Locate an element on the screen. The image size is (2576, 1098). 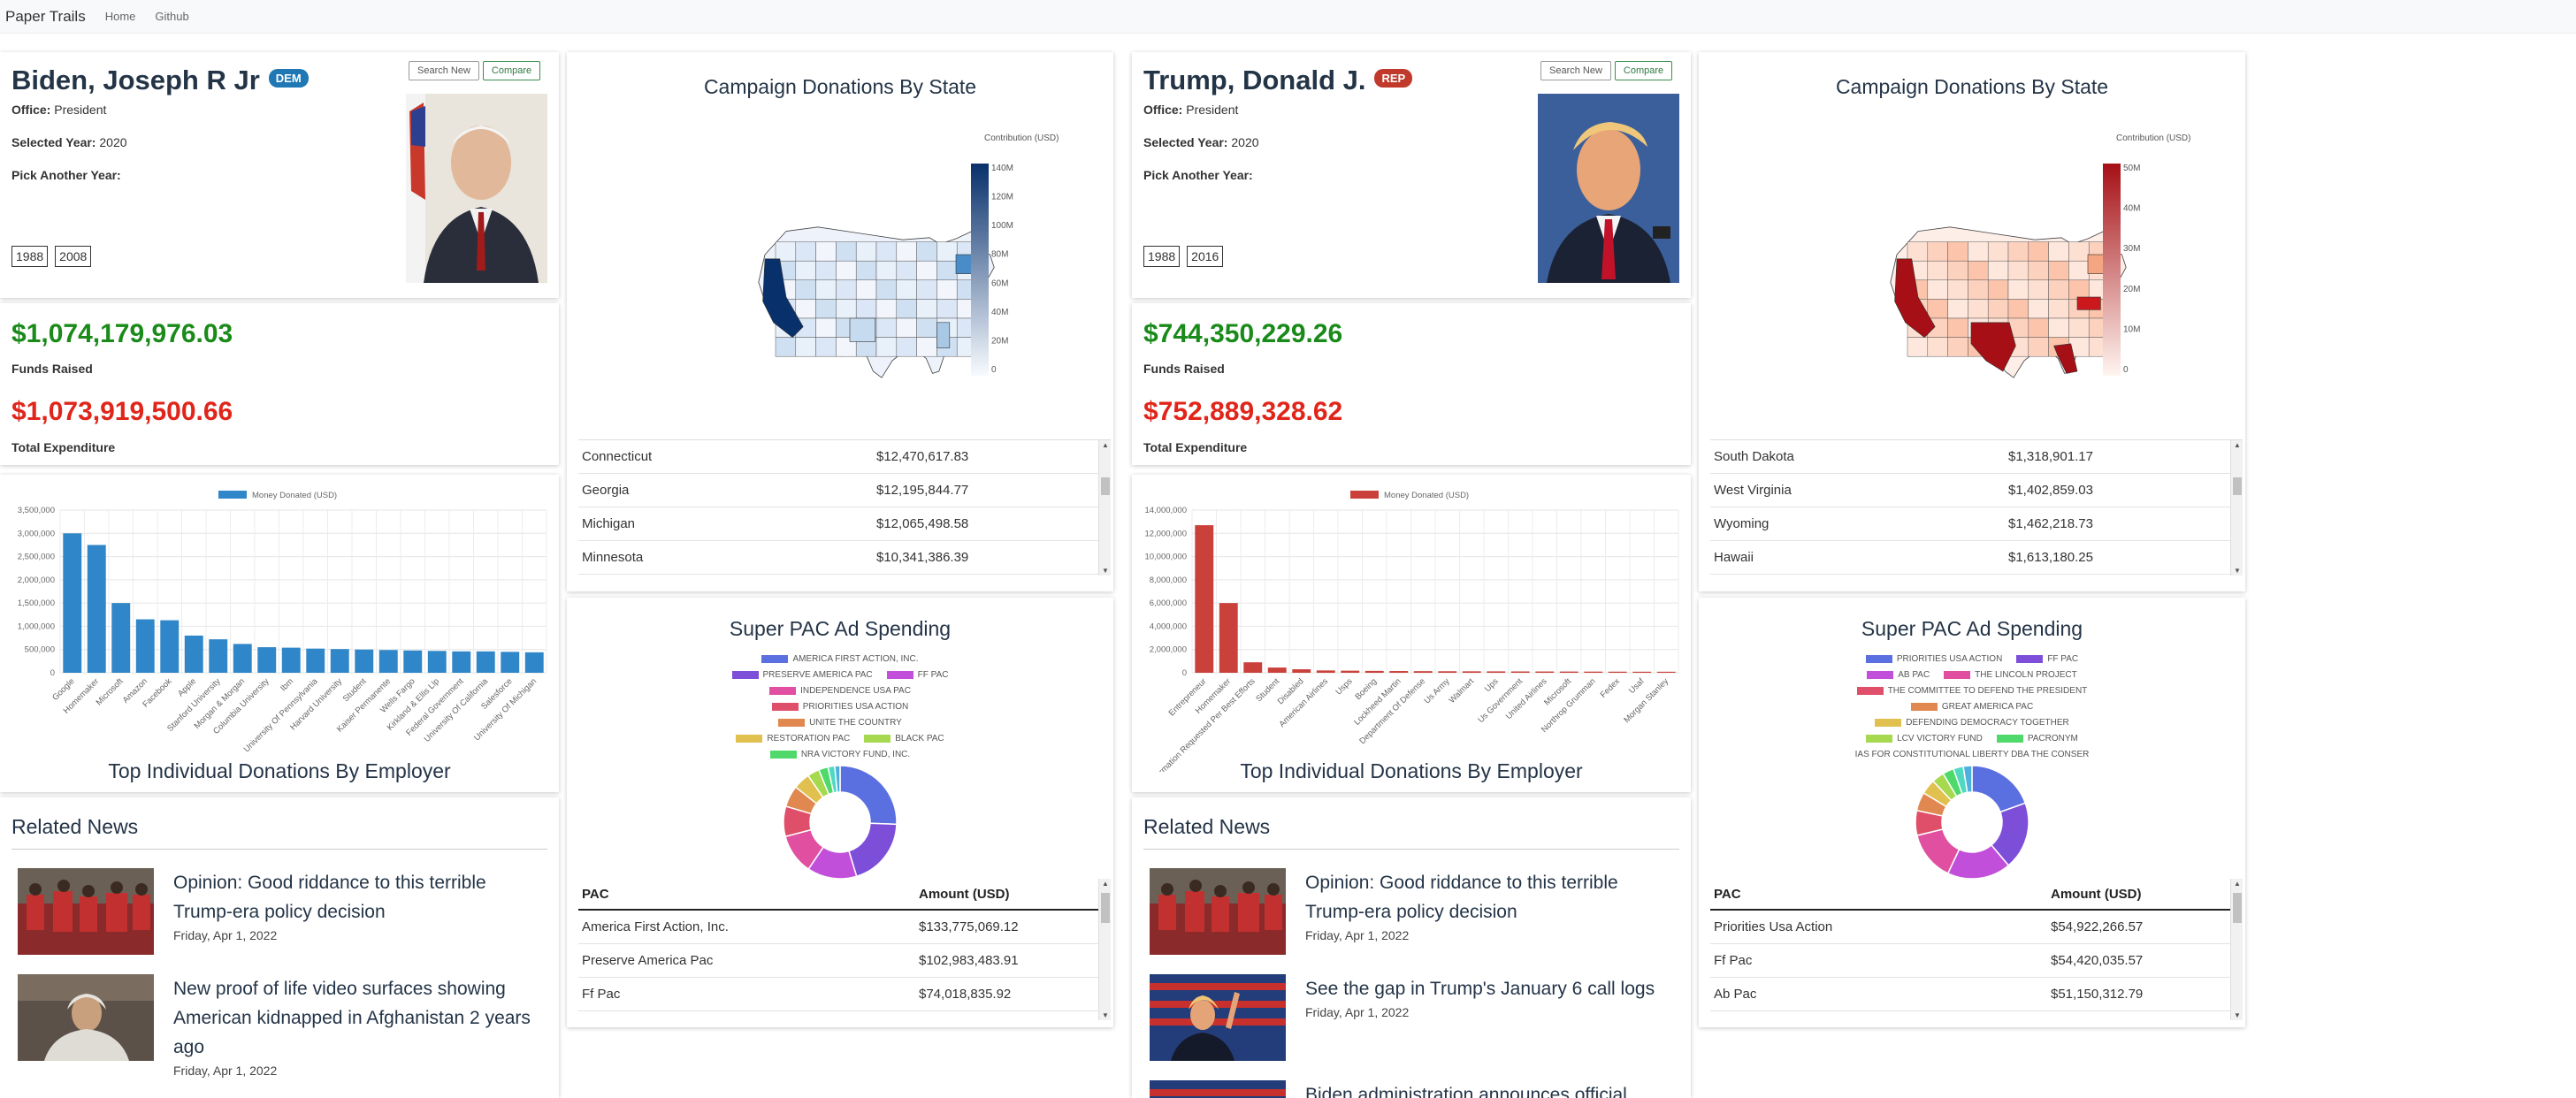
year-button-1988: 1988 is located at coordinates (1162, 256).